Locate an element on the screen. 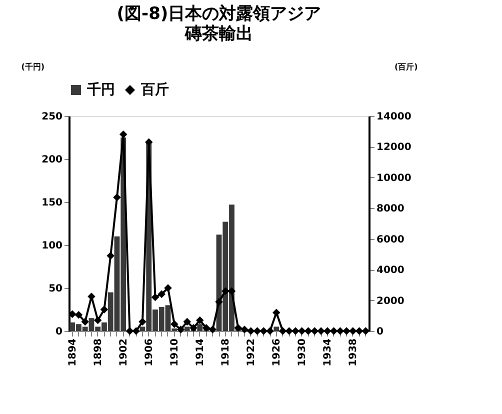  y2-tick-label: 2000 is located at coordinates (390, 301).